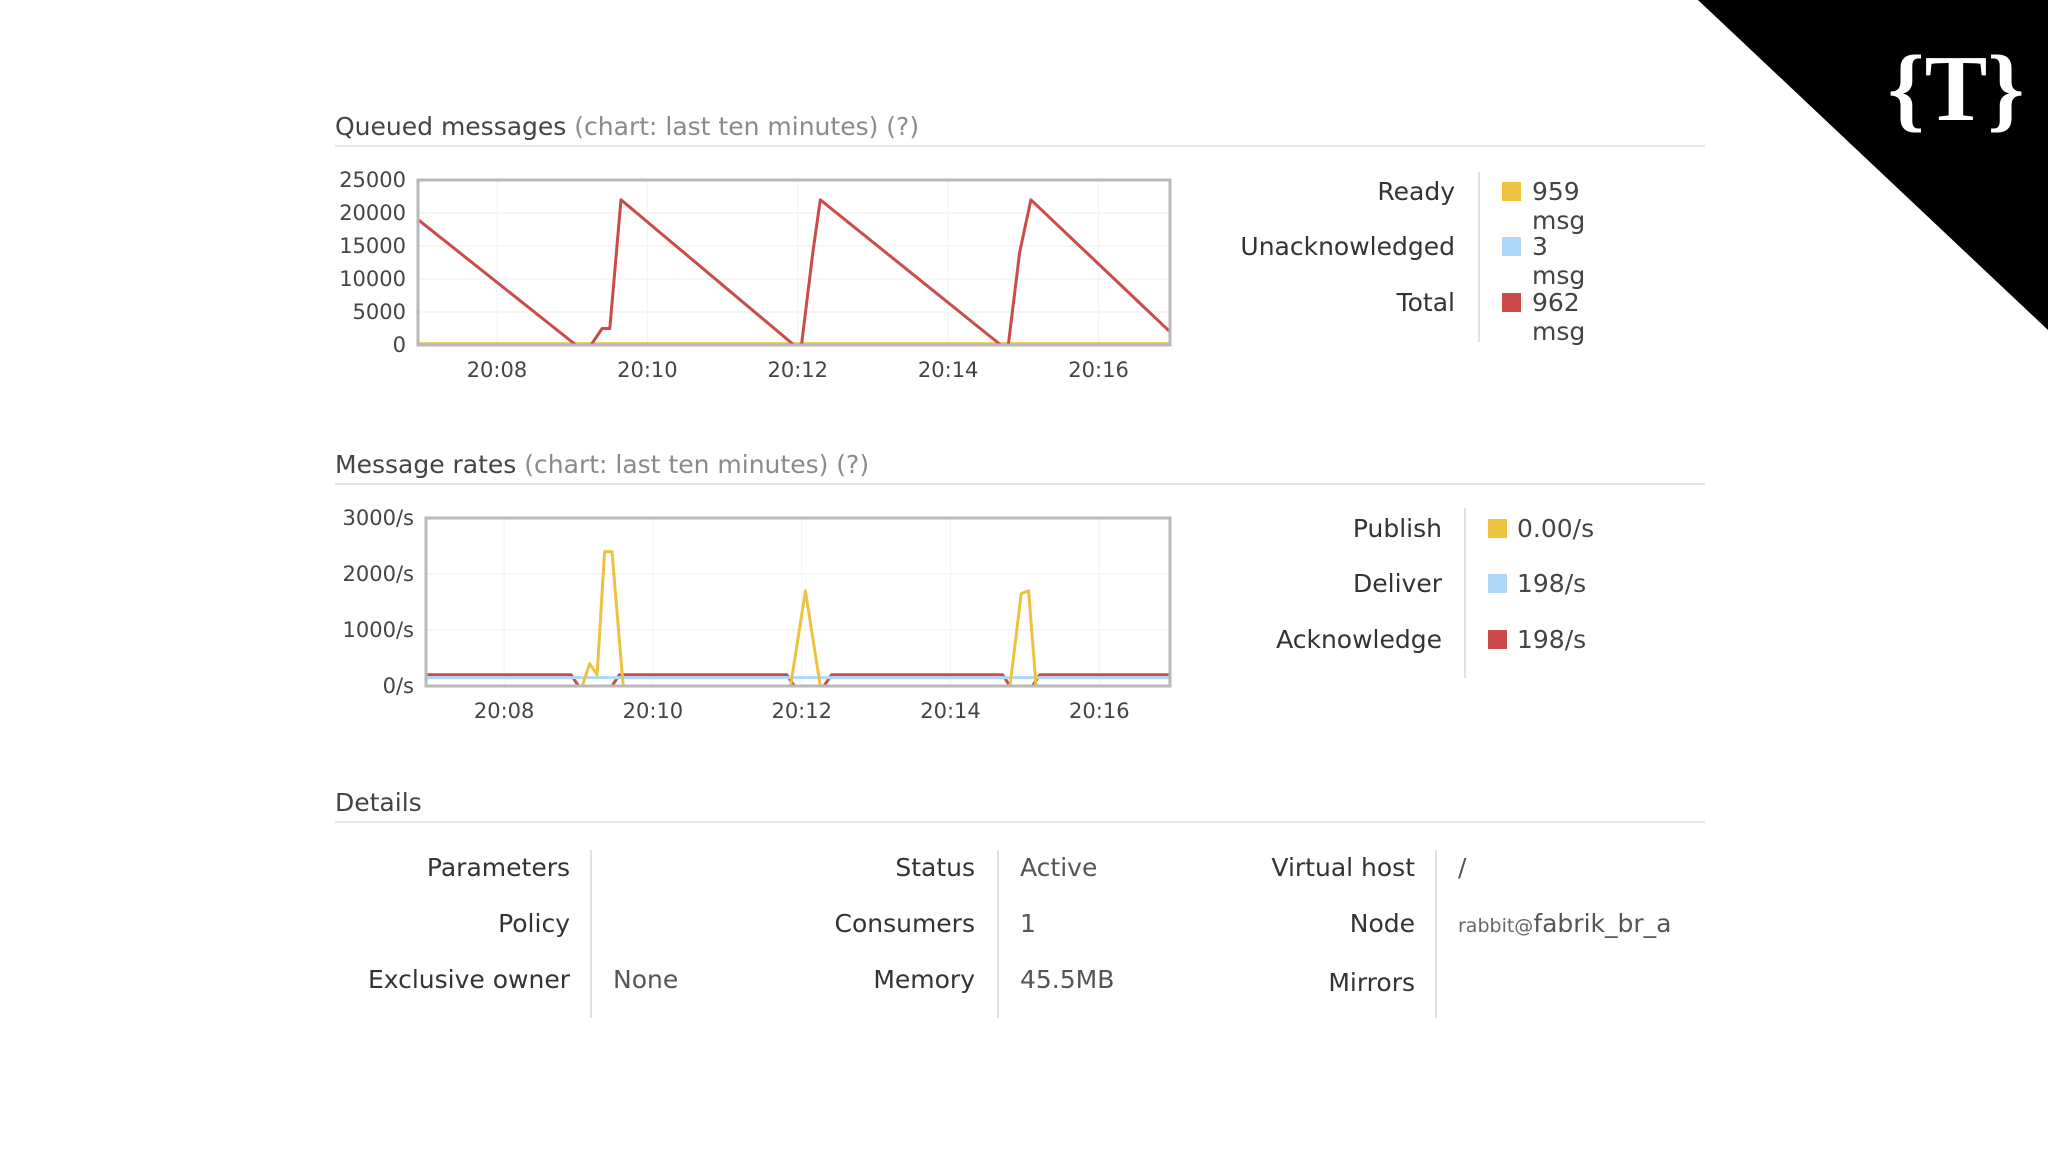  What do you see at coordinates (1511, 246) in the screenshot?
I see `legend-swatch-unacknowledged` at bounding box center [1511, 246].